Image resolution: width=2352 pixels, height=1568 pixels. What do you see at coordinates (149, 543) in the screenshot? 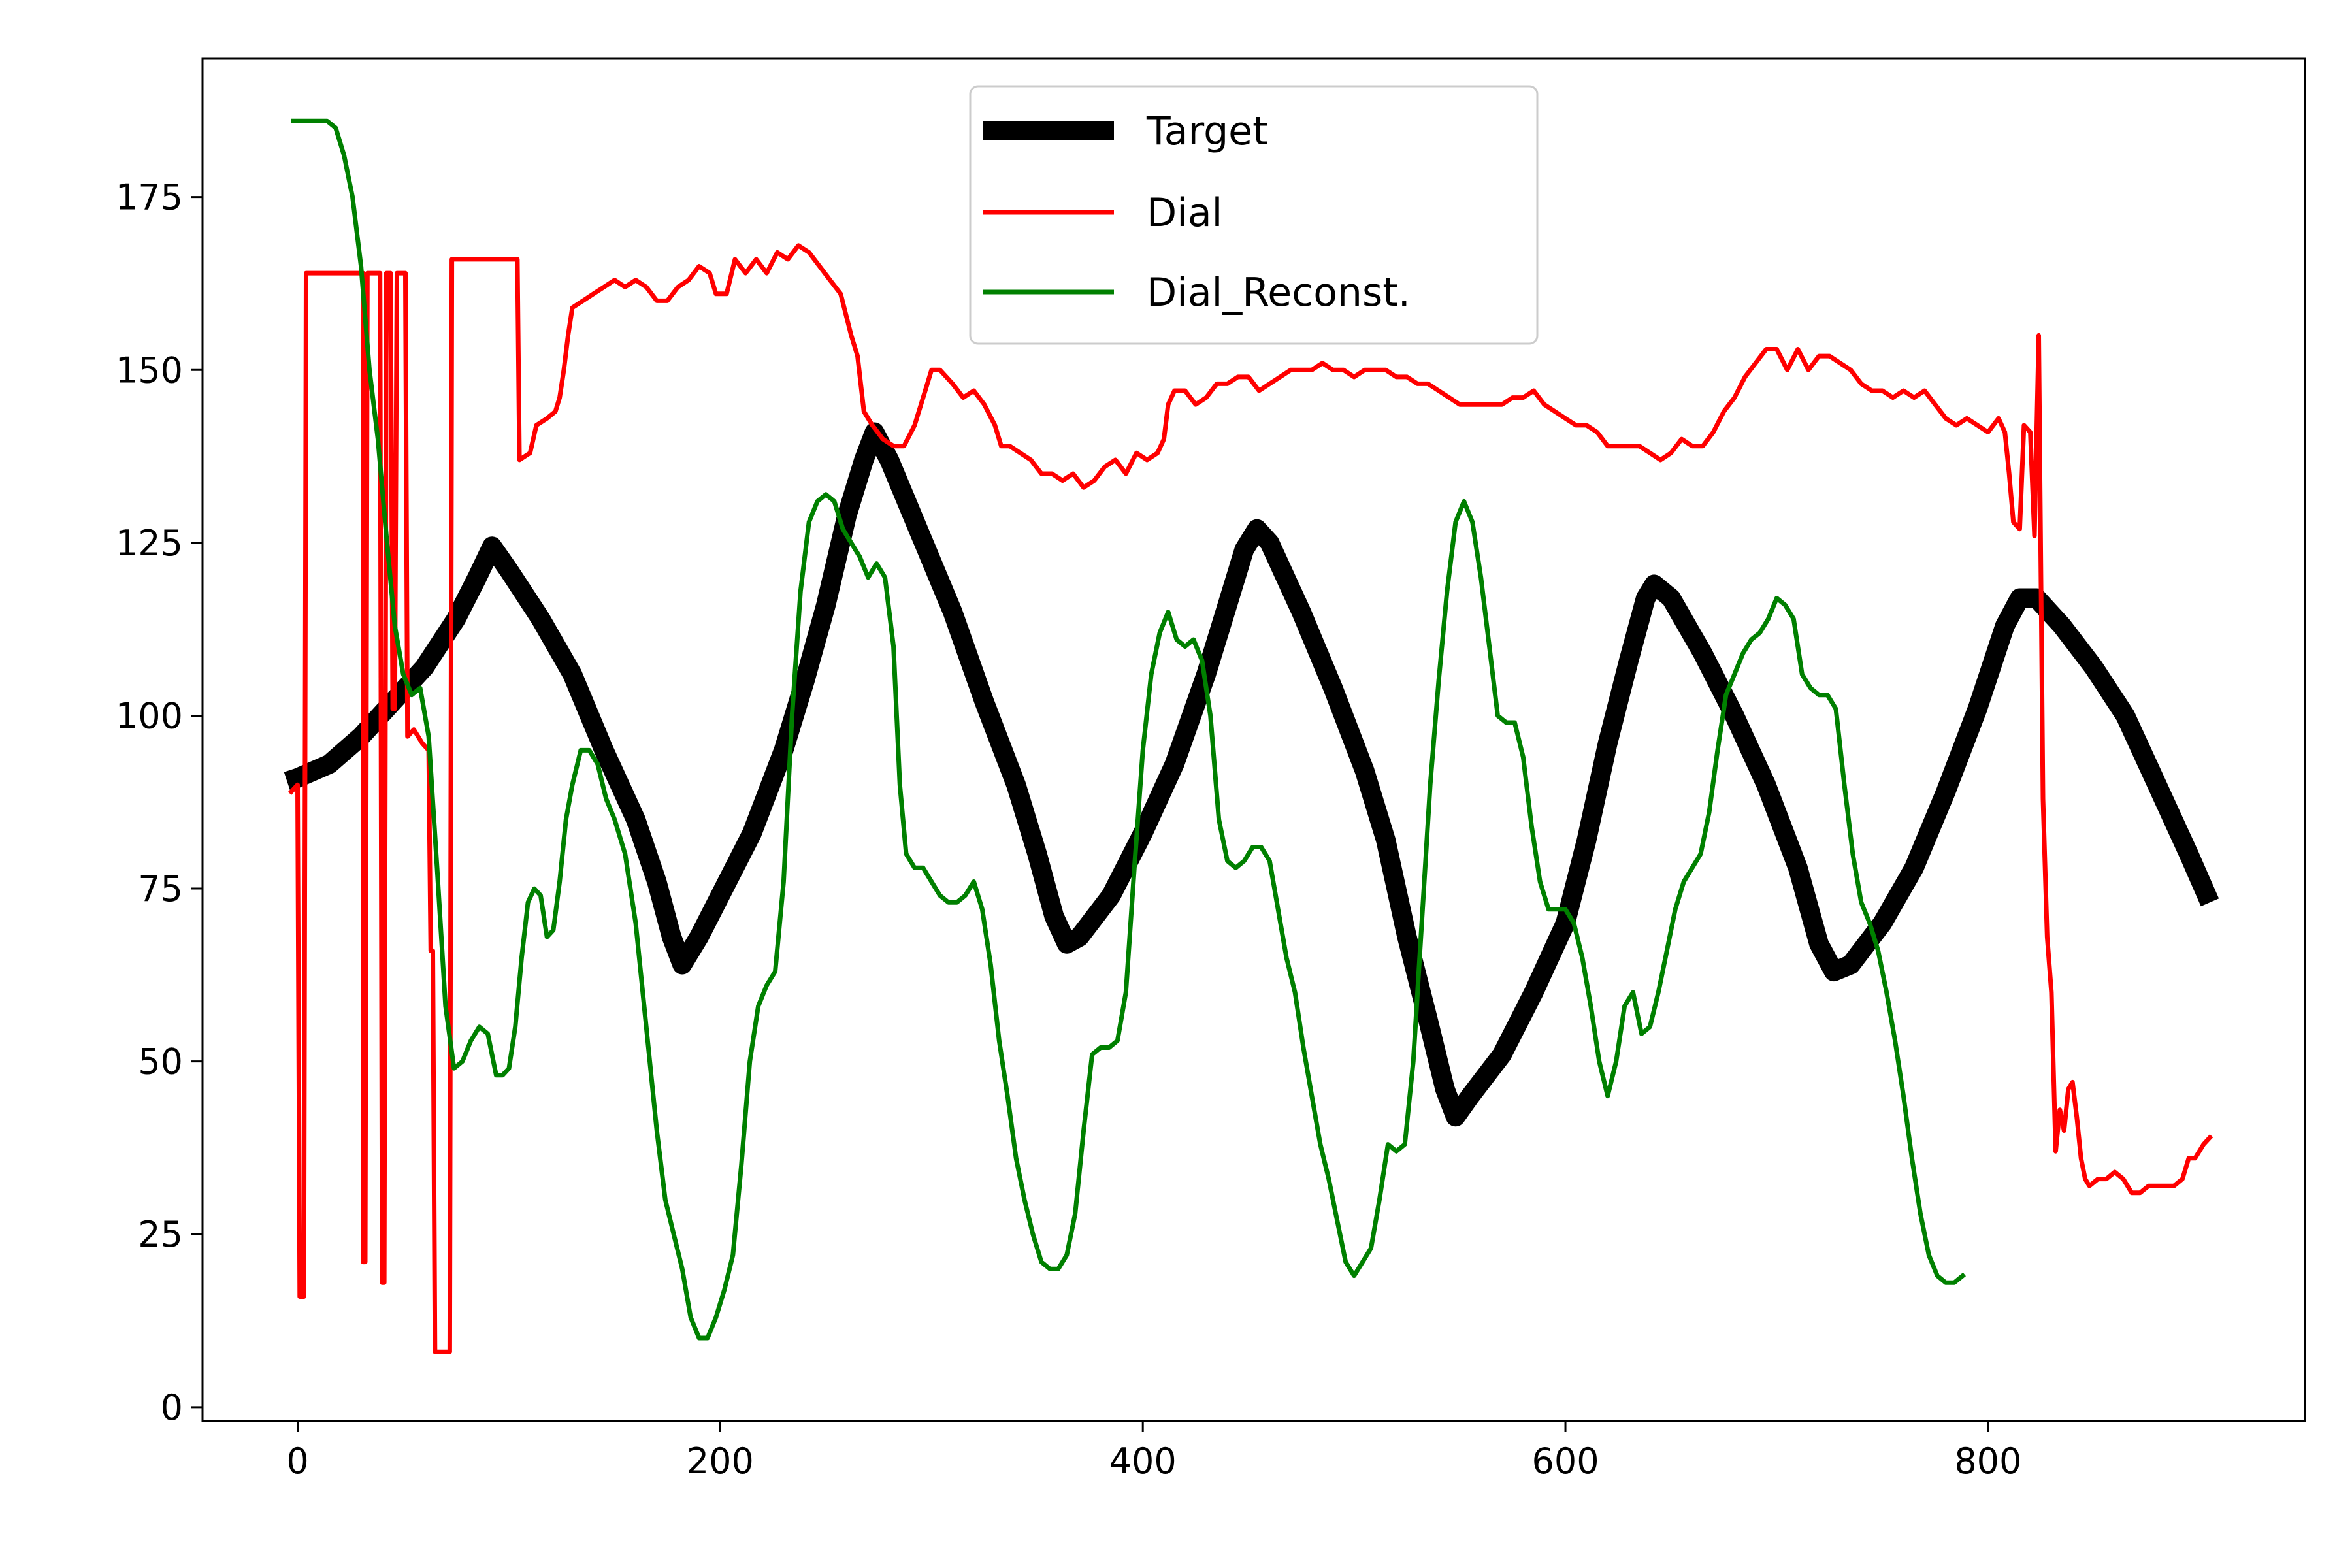
I see `y-tick-label: 125` at bounding box center [149, 543].